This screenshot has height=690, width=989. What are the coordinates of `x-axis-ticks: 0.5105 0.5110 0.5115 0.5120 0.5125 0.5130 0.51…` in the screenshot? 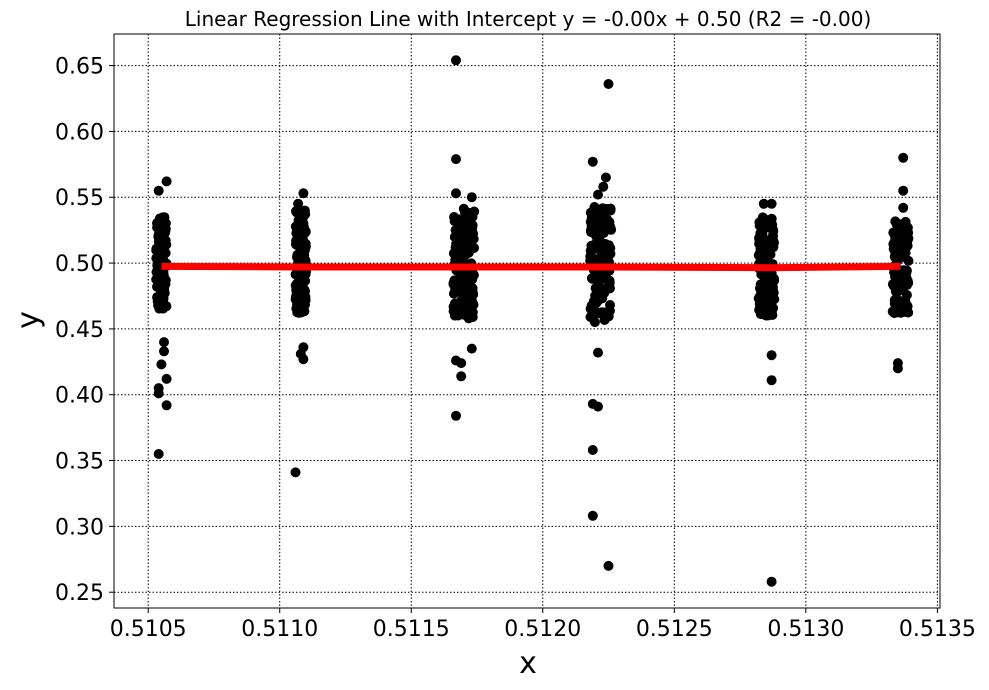 It's located at (543, 625).